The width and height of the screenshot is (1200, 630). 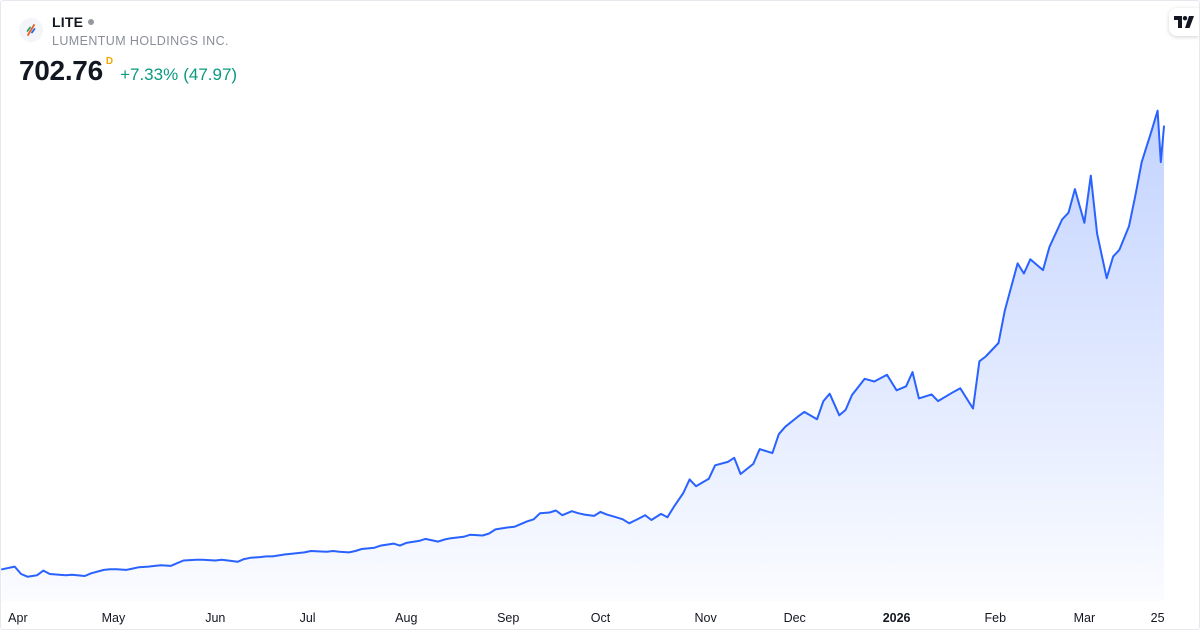 What do you see at coordinates (1184, 22) in the screenshot?
I see `tradingview-logo-icon` at bounding box center [1184, 22].